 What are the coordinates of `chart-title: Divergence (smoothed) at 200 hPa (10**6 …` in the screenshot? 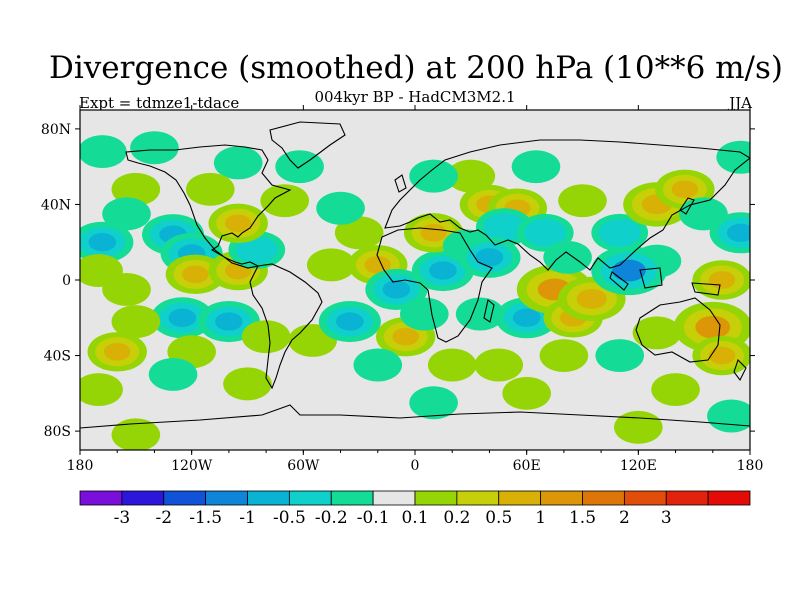 It's located at (416, 68).